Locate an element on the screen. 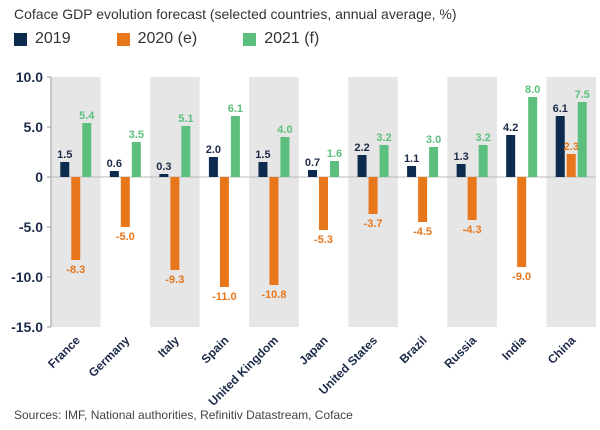 The width and height of the screenshot is (600, 430). value-label-0-2: 0.3 is located at coordinates (163, 167).